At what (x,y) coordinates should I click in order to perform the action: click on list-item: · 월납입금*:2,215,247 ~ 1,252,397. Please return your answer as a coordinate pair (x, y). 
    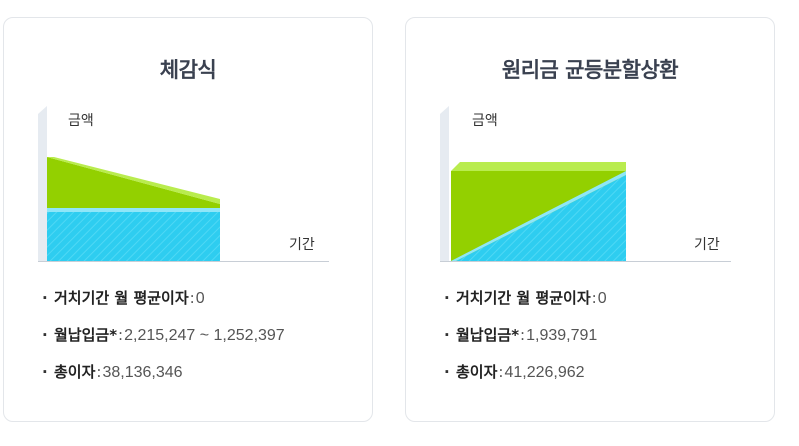
    Looking at the image, I should click on (163, 341).